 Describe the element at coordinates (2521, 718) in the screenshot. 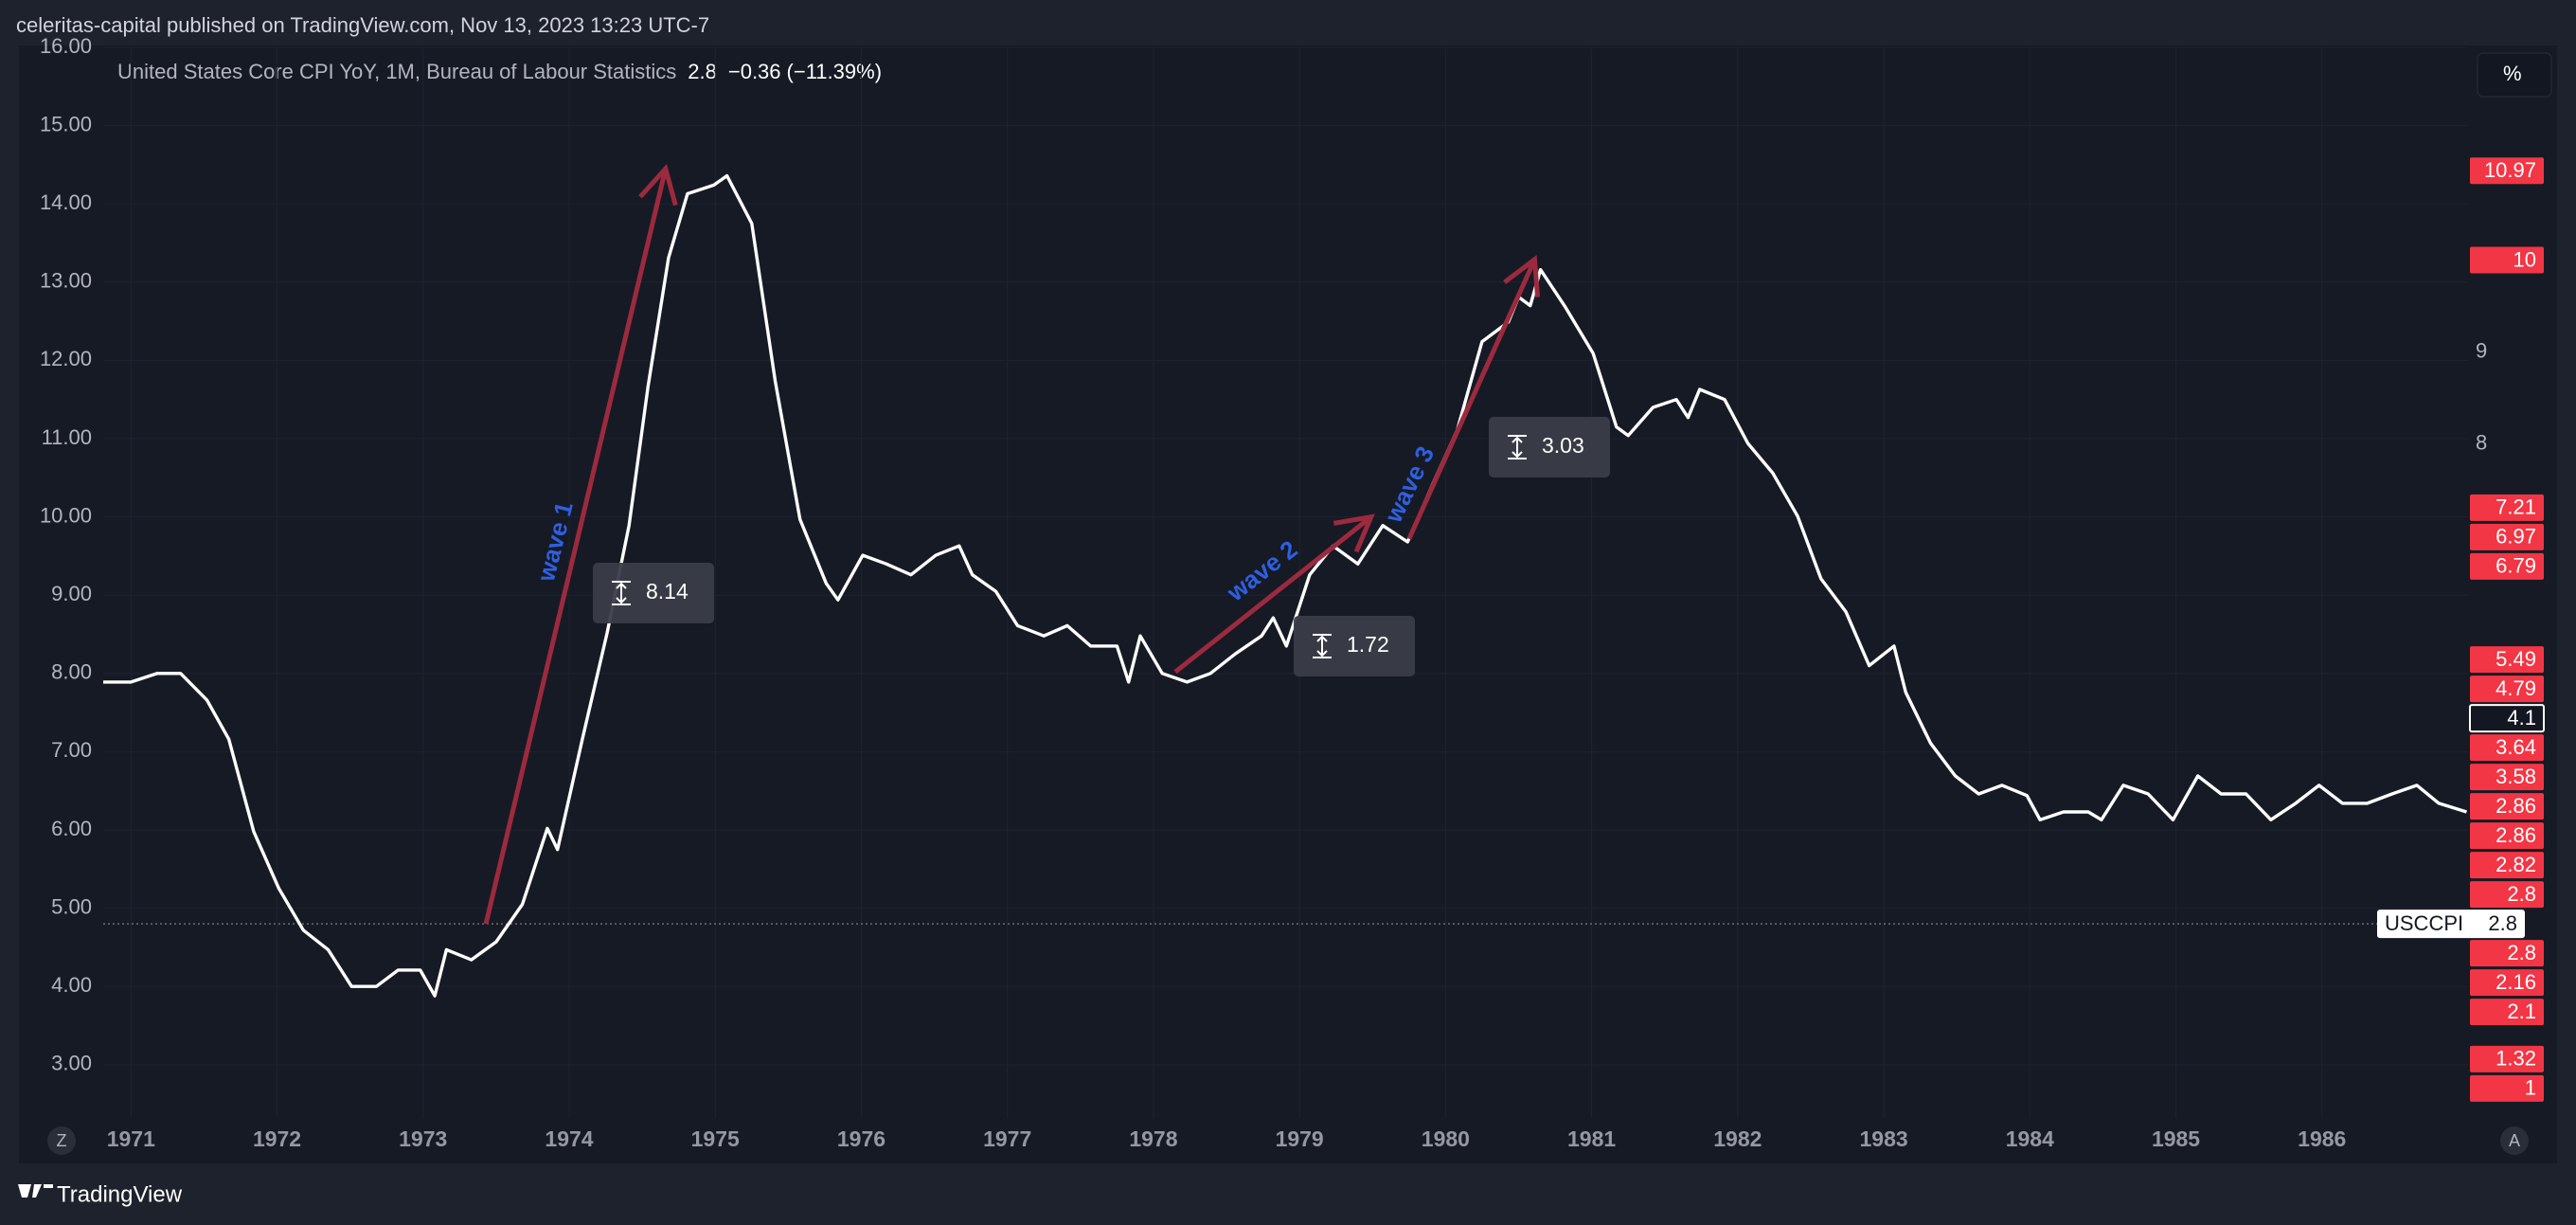

I see `price-tag-label: 4.1` at that location.